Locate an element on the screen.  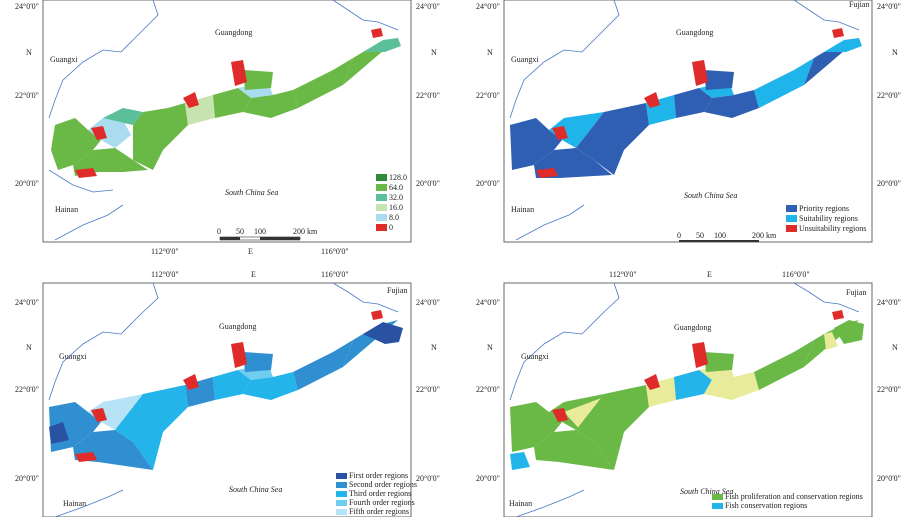
legend-label: 32.0 is located at coordinates (396, 197).